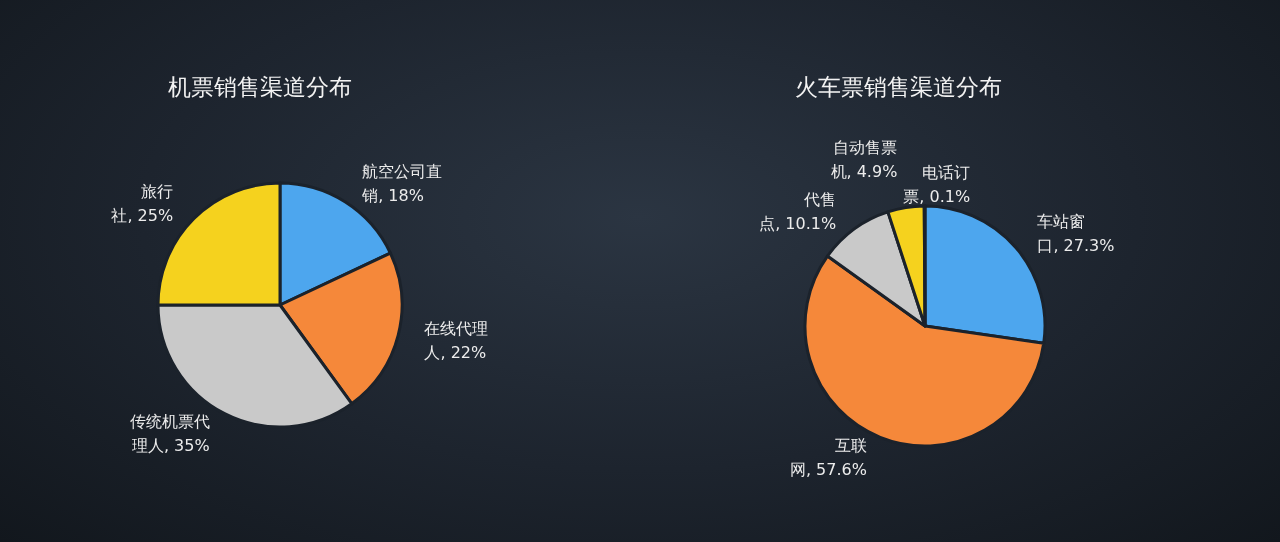 The image size is (1280, 542). What do you see at coordinates (456, 341) in the screenshot?
I see `slice-label: 在线代理人, 22%` at bounding box center [456, 341].